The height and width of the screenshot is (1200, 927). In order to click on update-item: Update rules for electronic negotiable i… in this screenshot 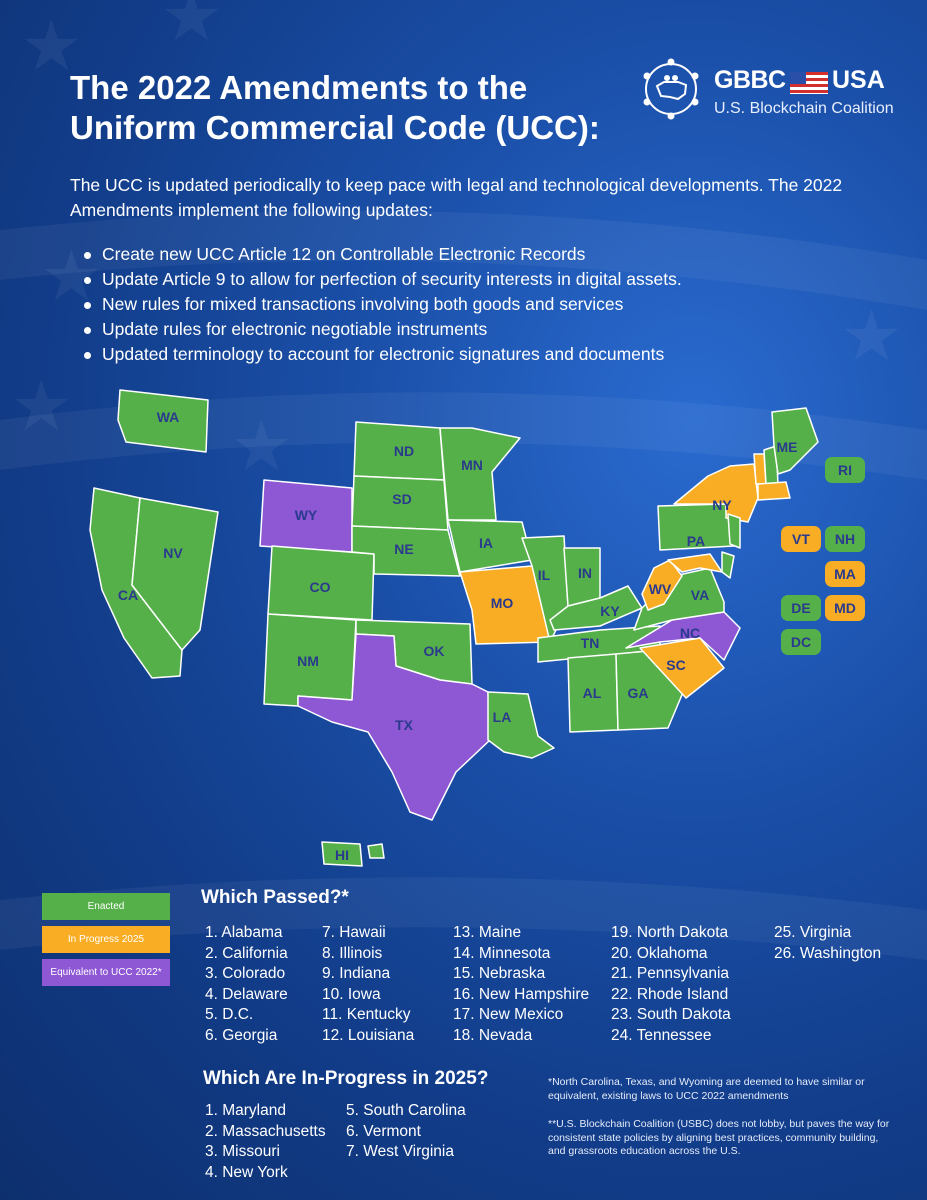, I will do `click(379, 329)`.